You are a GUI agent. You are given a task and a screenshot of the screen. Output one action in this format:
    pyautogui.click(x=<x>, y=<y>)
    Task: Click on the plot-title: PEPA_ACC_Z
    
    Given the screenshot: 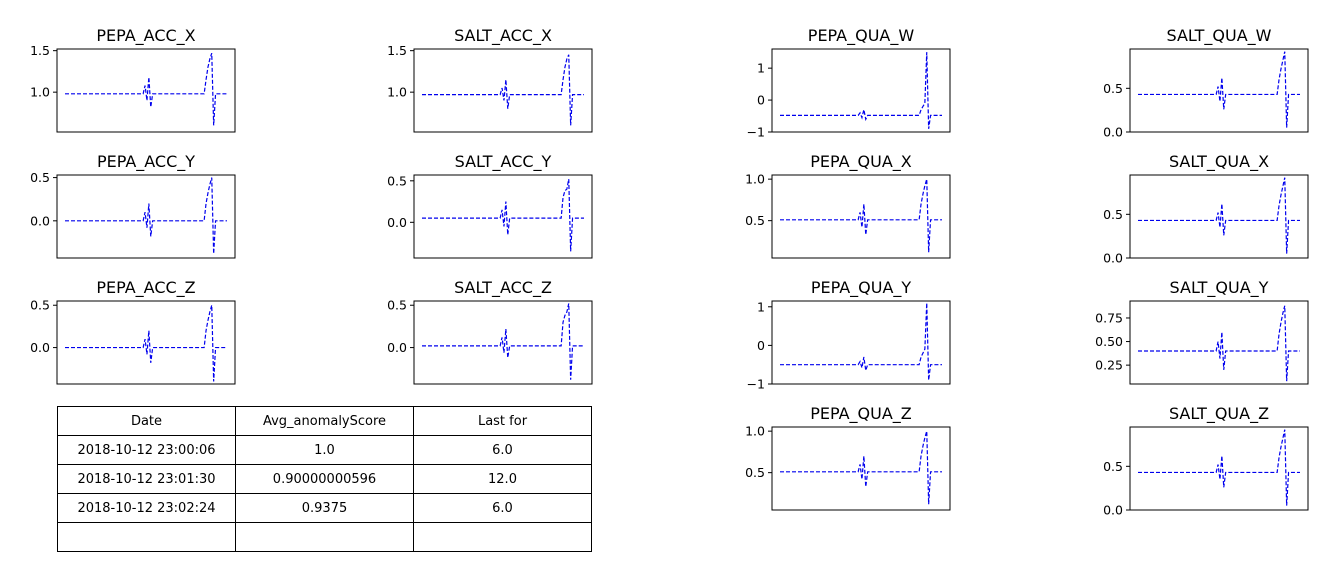 What is the action you would take?
    pyautogui.click(x=145, y=288)
    